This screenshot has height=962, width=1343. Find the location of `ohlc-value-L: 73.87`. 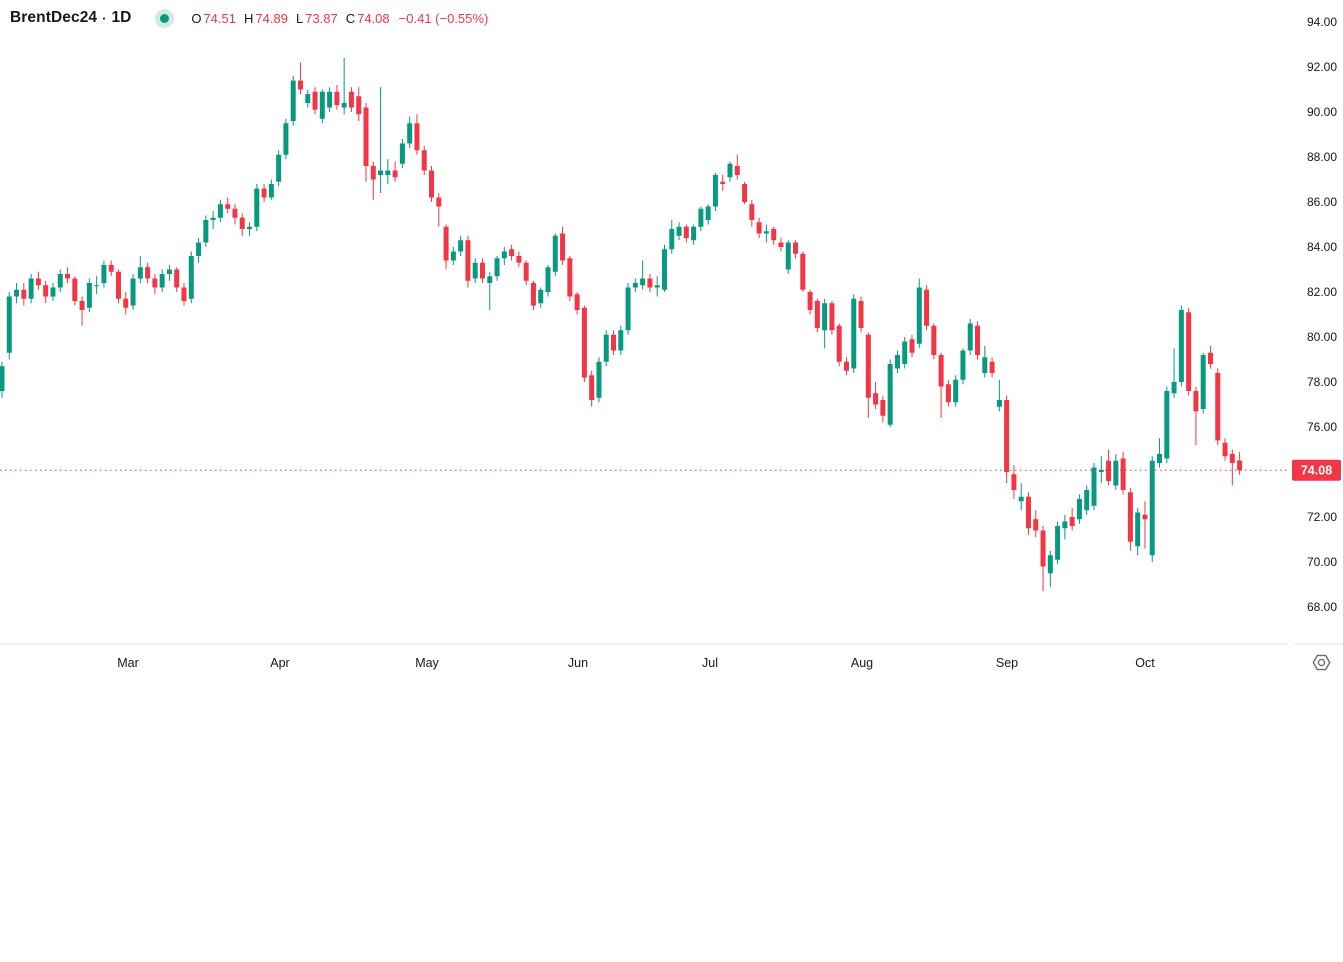

ohlc-value-L: 73.87 is located at coordinates (321, 18).